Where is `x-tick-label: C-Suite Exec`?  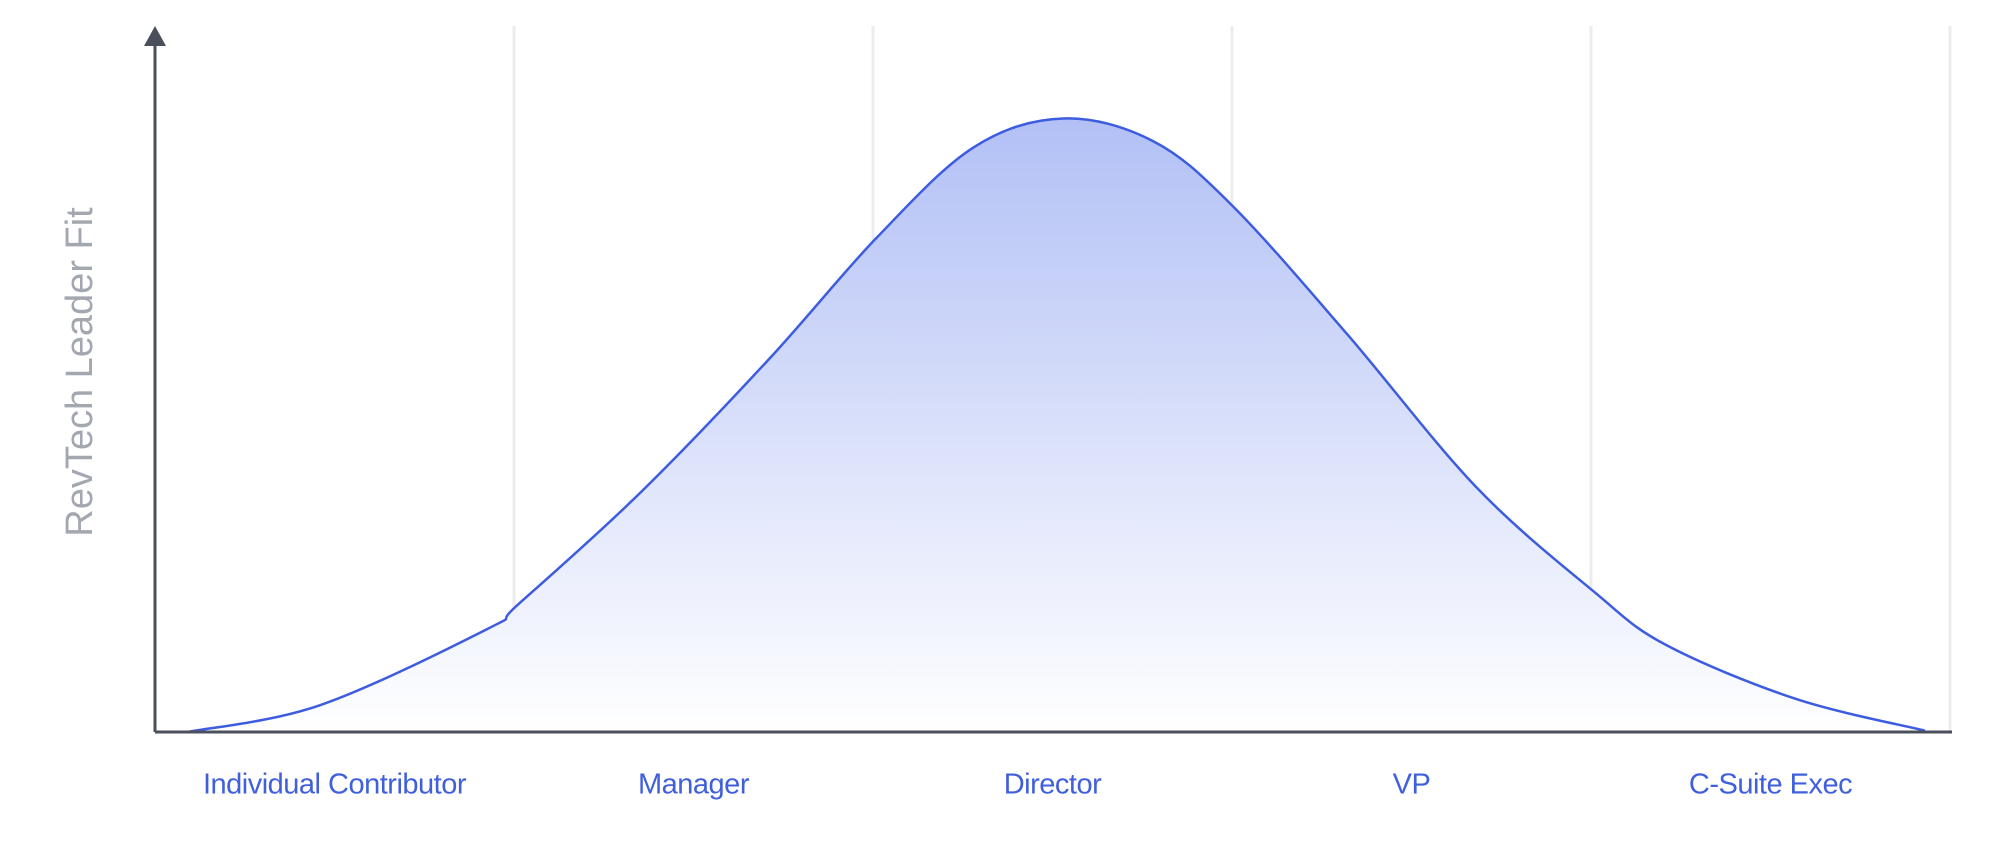
x-tick-label: C-Suite Exec is located at coordinates (1770, 785).